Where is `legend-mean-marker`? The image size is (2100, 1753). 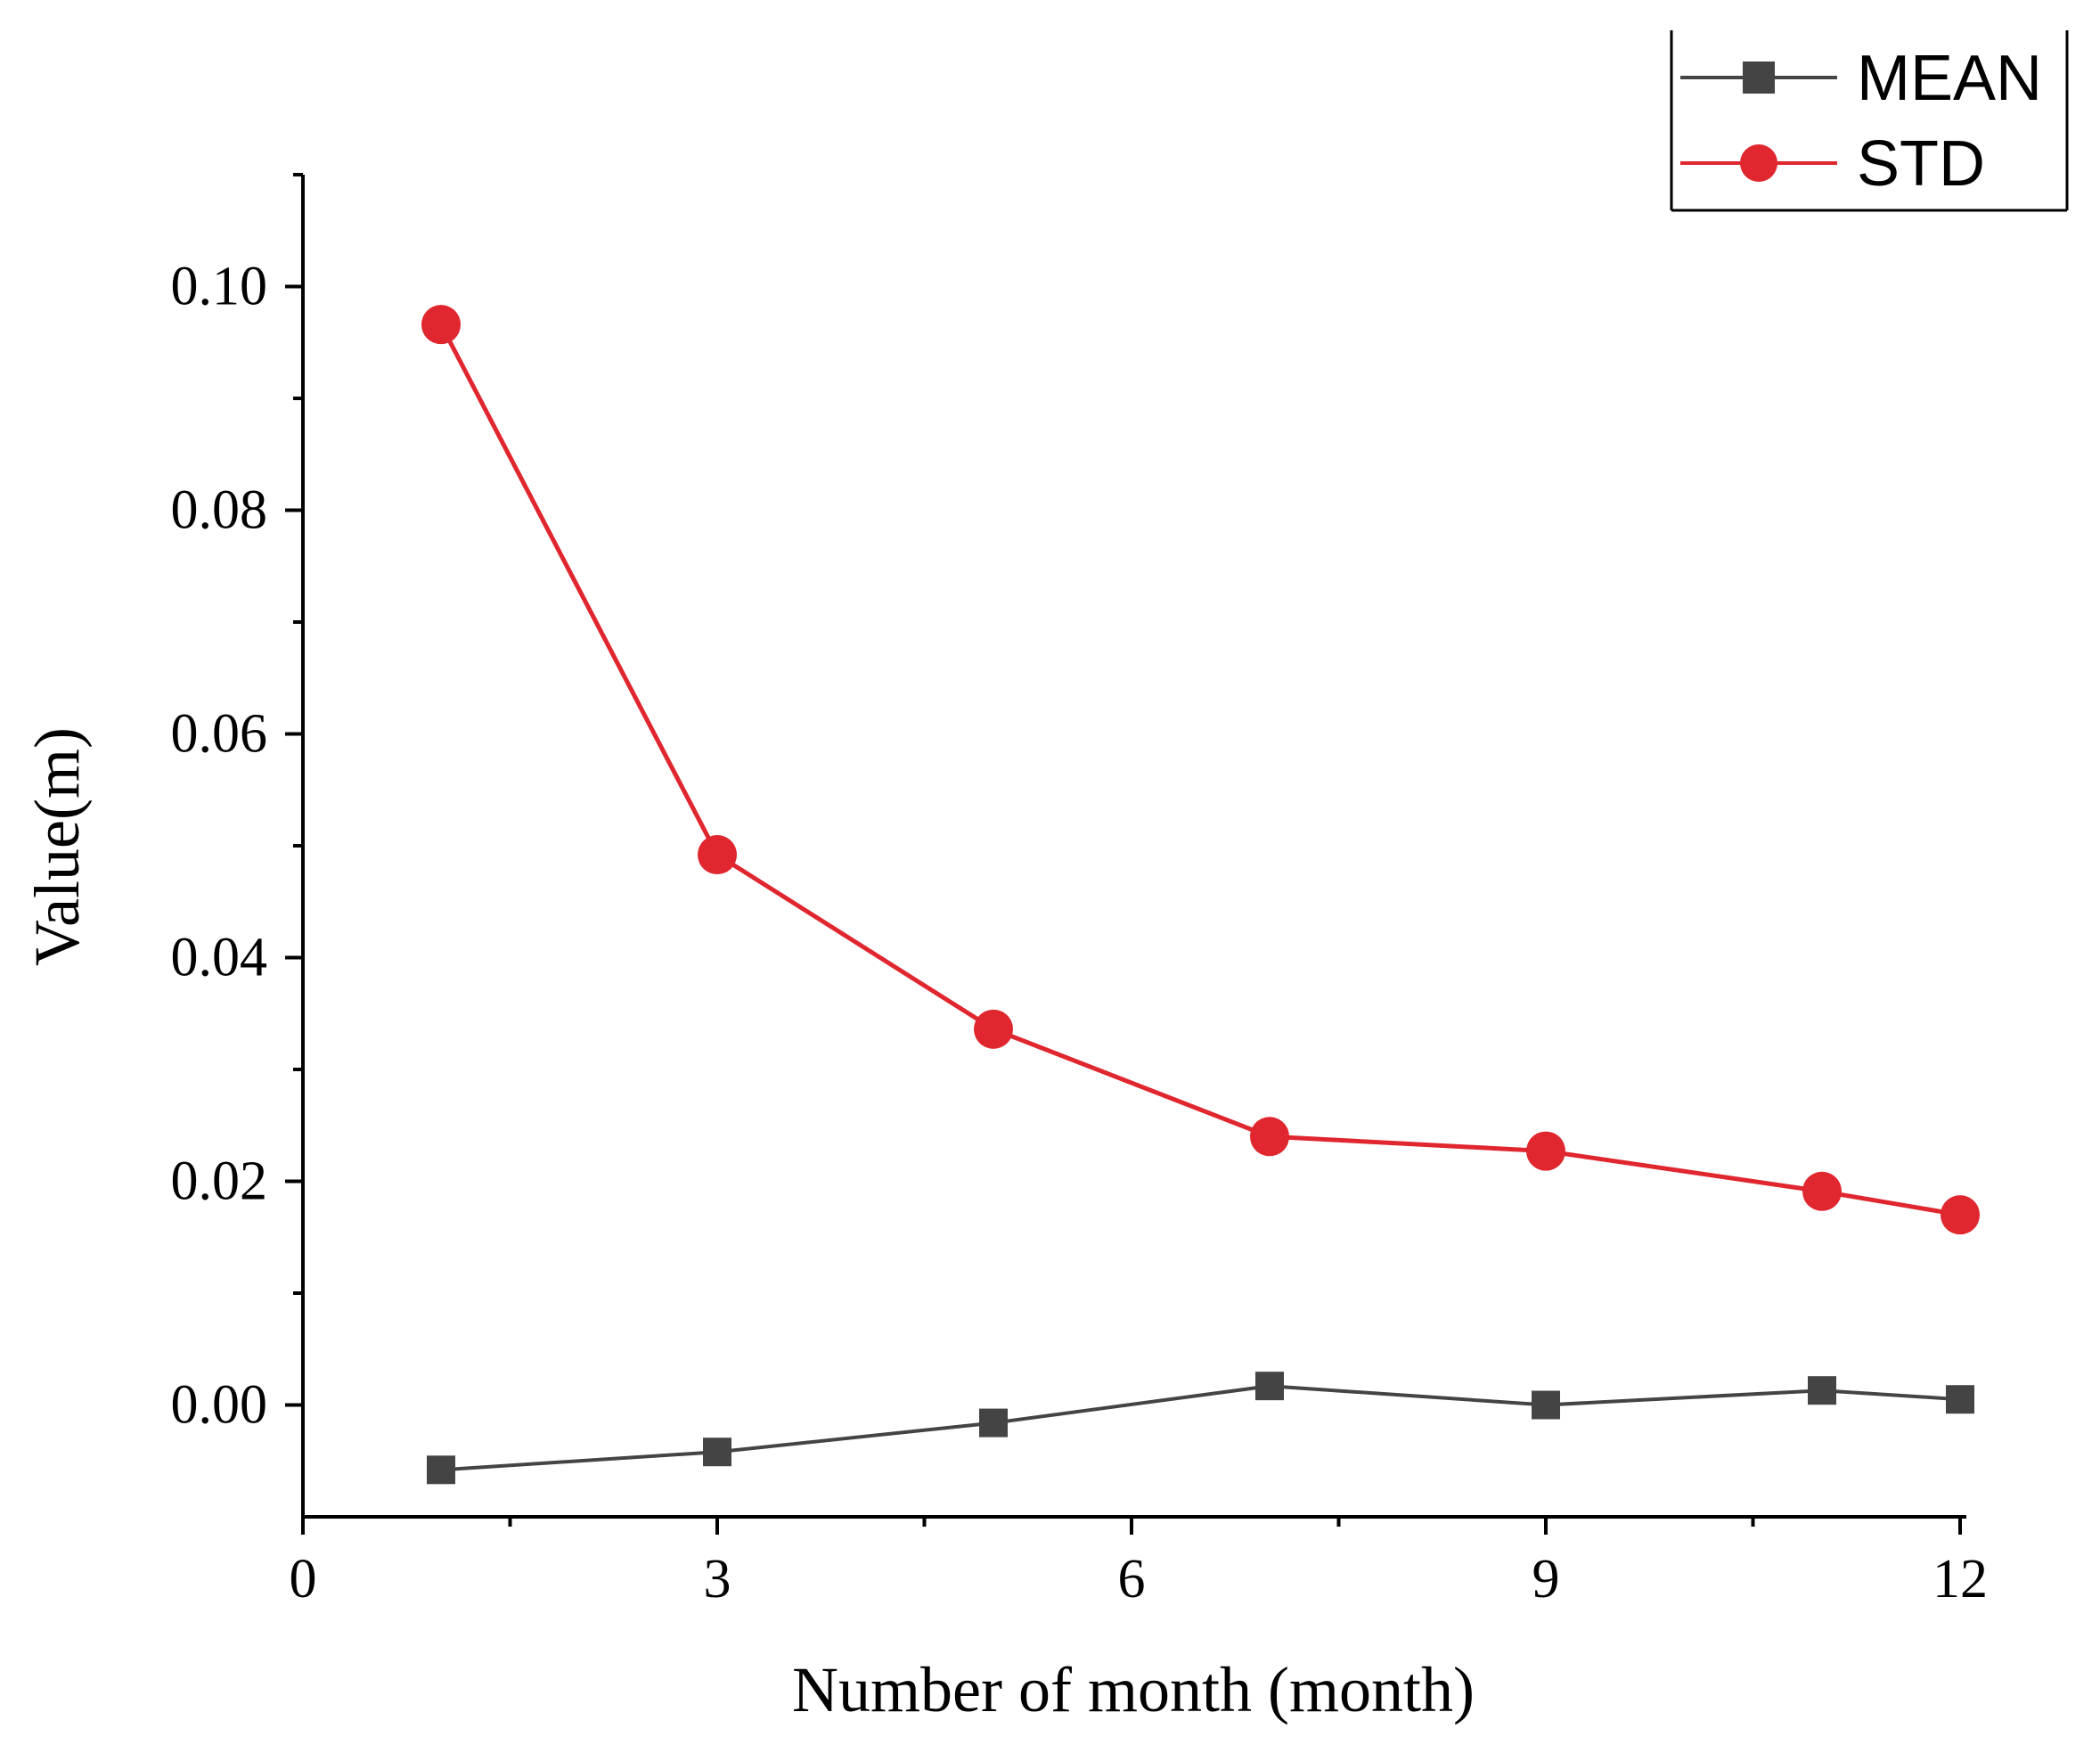
legend-mean-marker is located at coordinates (1759, 77).